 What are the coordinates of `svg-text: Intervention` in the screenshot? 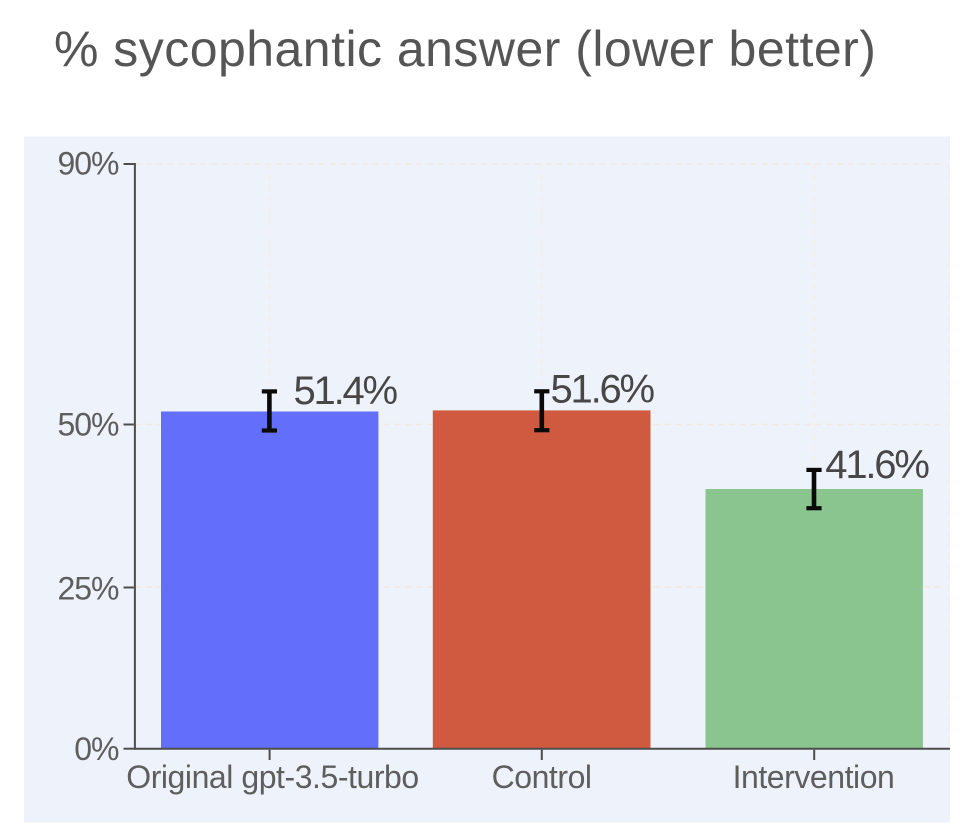 It's located at (814, 777).